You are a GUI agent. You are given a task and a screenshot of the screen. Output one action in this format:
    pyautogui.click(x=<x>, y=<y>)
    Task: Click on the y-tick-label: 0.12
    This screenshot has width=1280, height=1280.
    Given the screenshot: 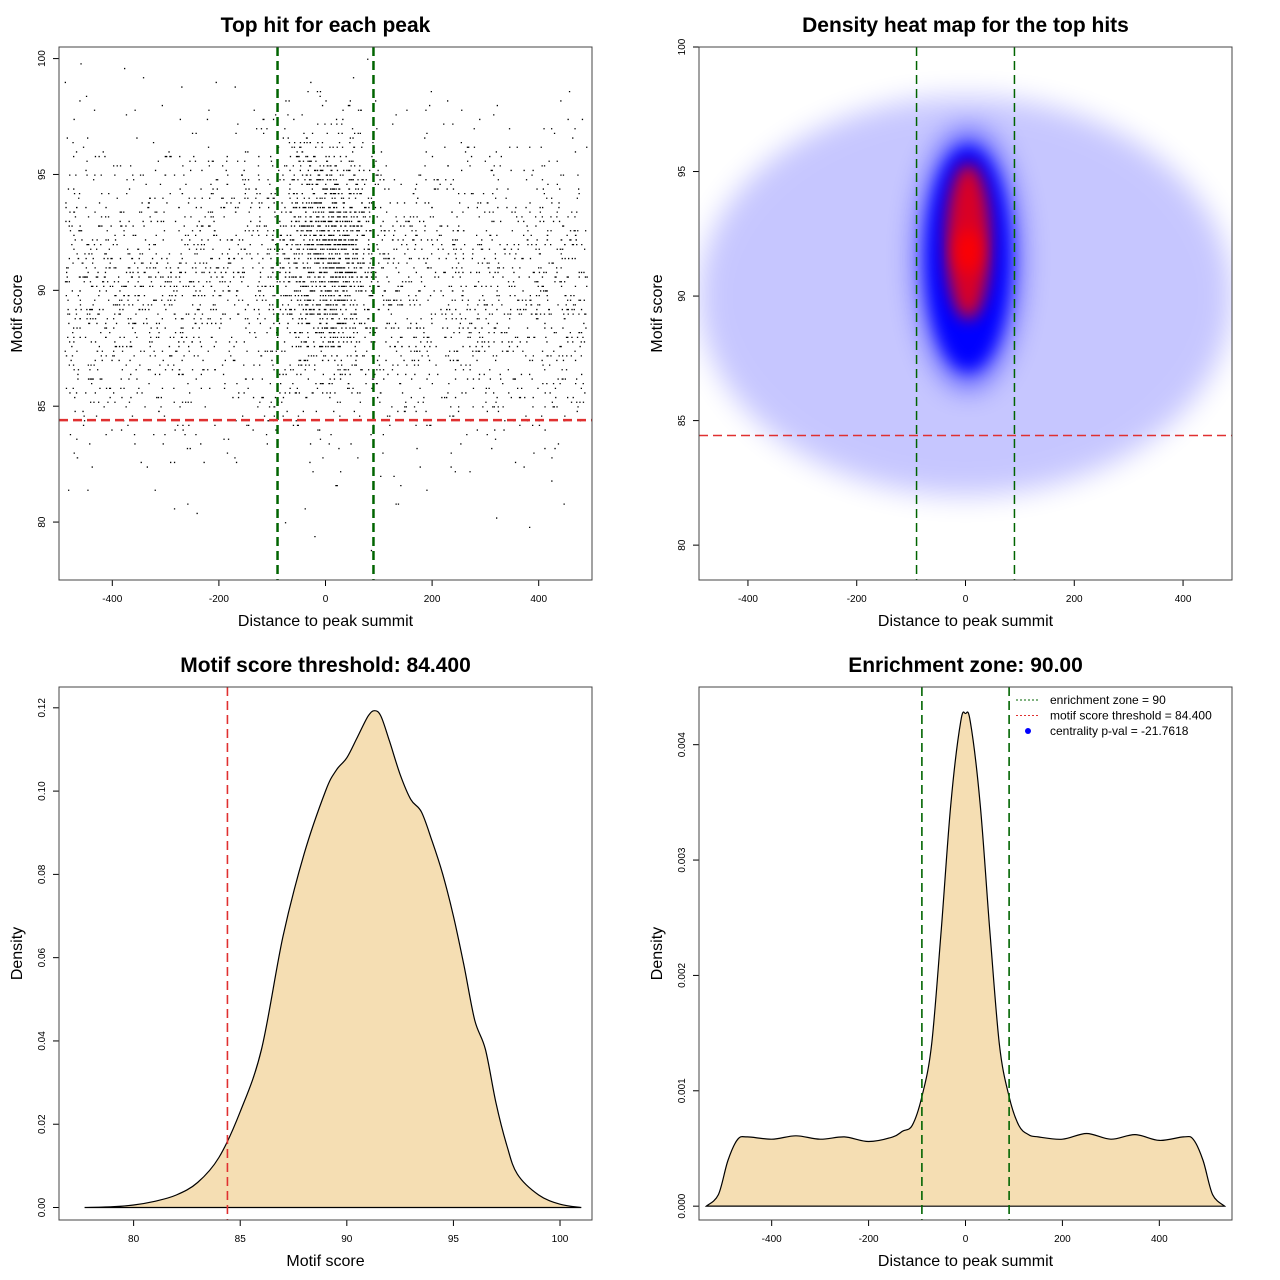 What is the action you would take?
    pyautogui.click(x=42, y=708)
    